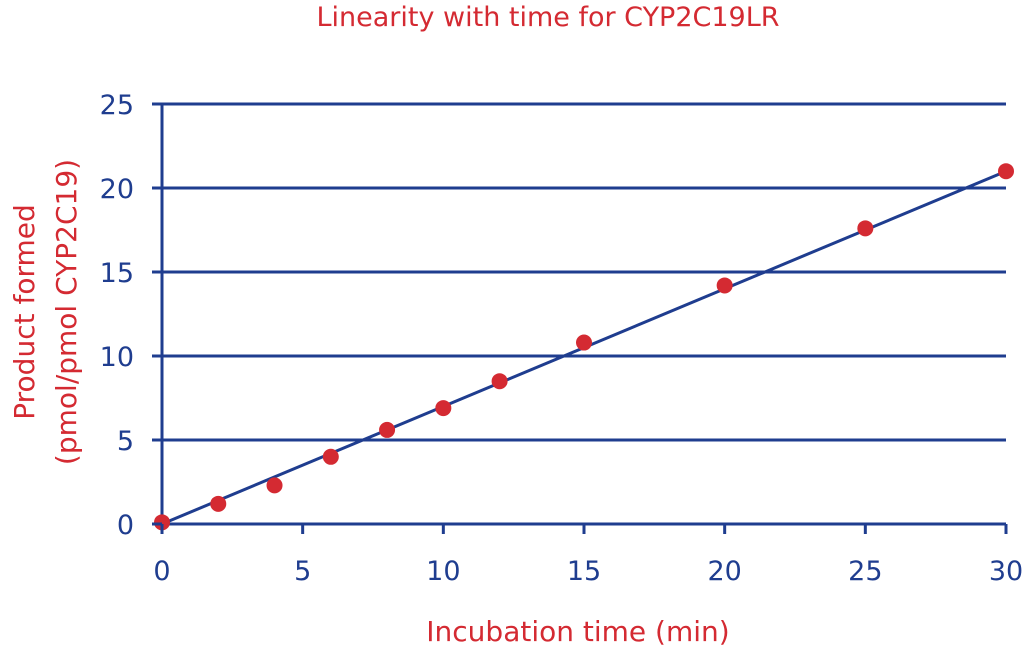 This screenshot has height=649, width=1024. I want to click on x-tick-label-2: 10, so click(443, 571).